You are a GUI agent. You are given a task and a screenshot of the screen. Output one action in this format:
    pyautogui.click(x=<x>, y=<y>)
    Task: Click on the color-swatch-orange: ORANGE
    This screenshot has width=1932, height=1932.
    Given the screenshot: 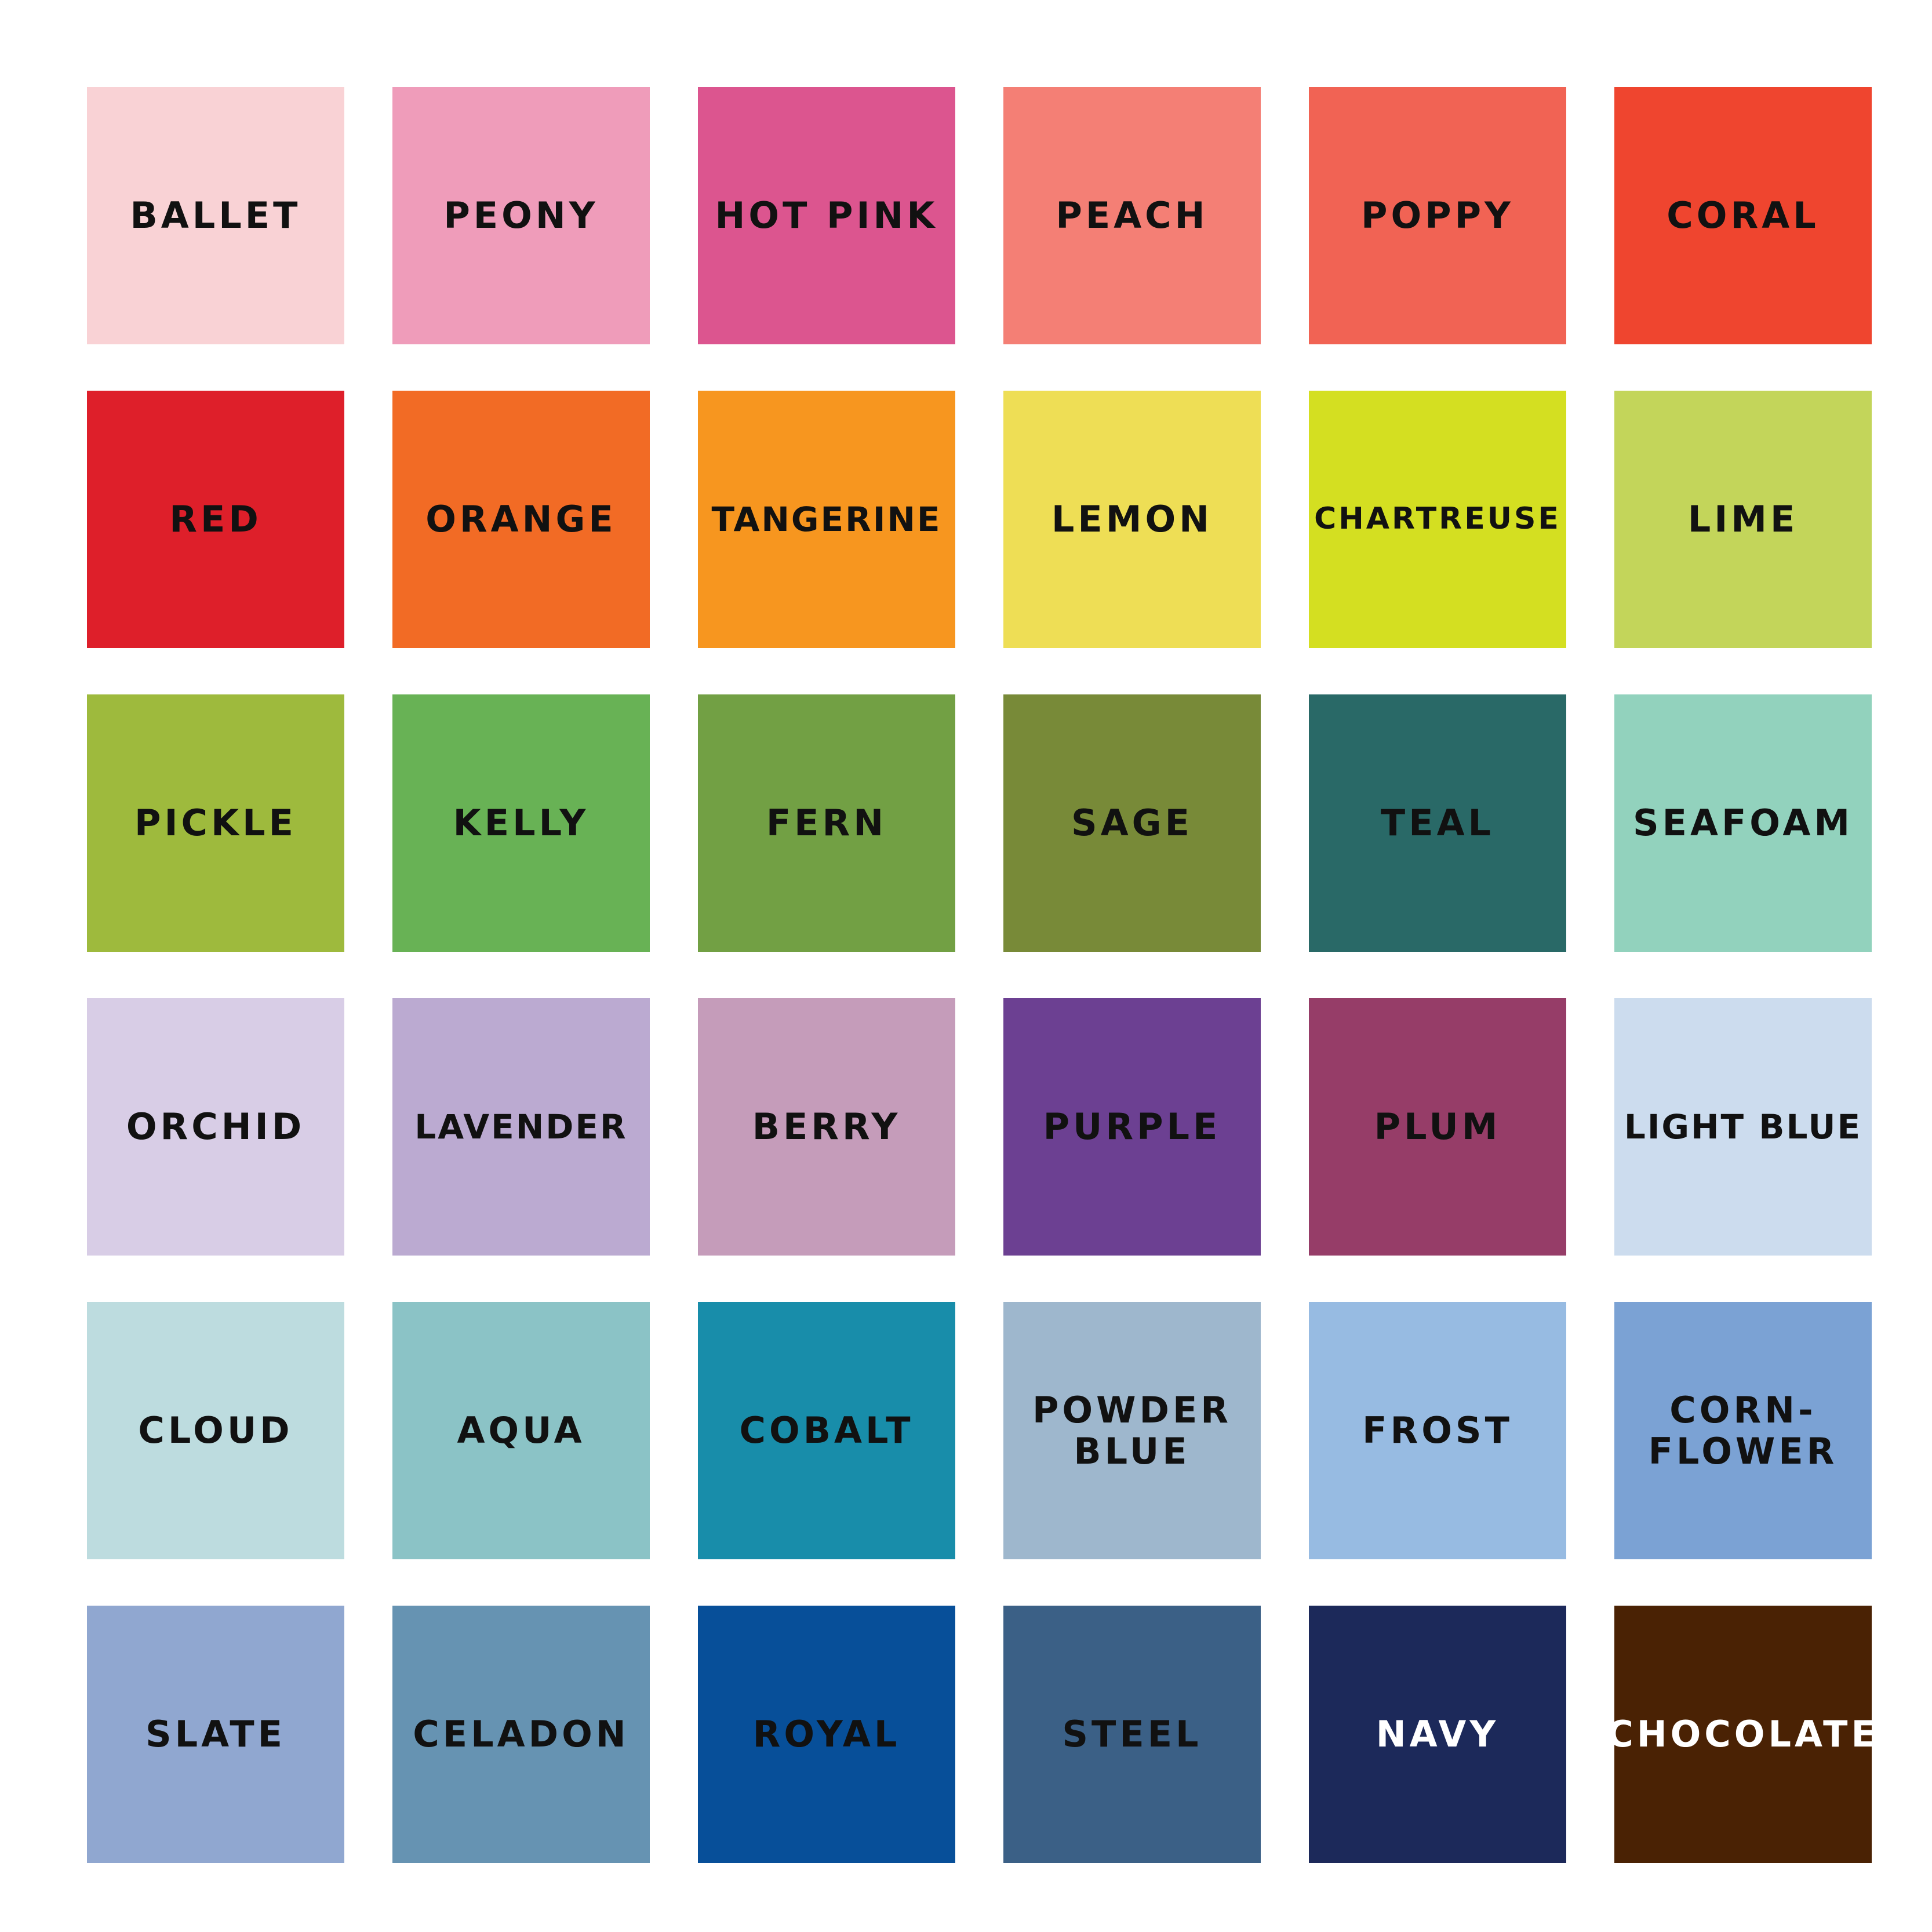 What is the action you would take?
    pyautogui.click(x=521, y=519)
    